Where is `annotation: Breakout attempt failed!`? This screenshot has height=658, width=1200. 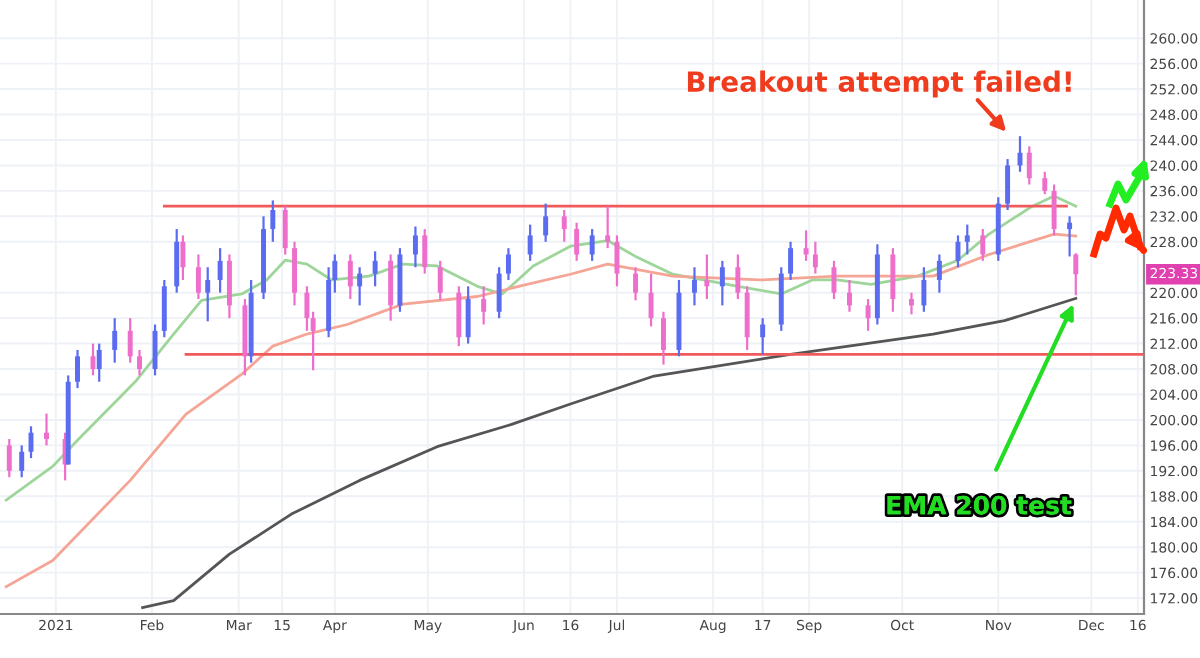
annotation: Breakout attempt failed! is located at coordinates (879, 84).